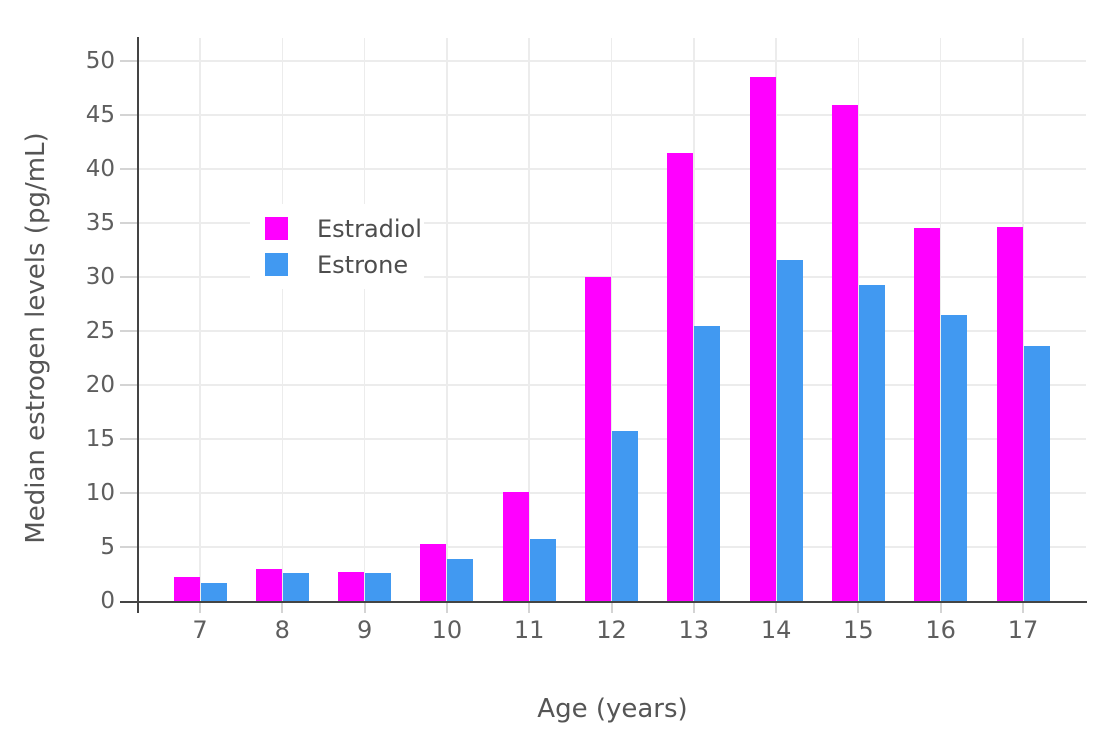 This screenshot has width=1112, height=748. Describe the element at coordinates (1023, 630) in the screenshot. I see `x-tick-label-17: 17` at that location.